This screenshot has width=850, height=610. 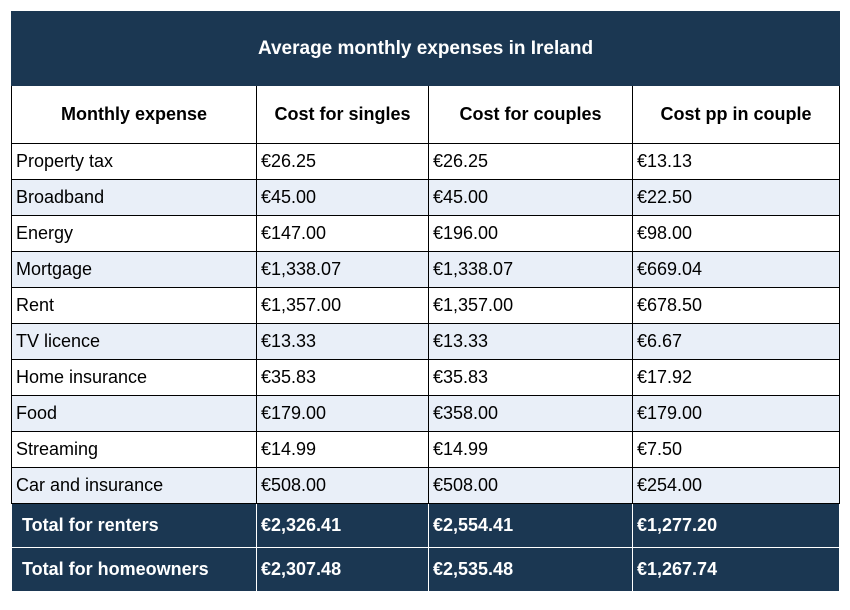 What do you see at coordinates (342, 485) in the screenshot?
I see `cost-singles: €508.00` at bounding box center [342, 485].